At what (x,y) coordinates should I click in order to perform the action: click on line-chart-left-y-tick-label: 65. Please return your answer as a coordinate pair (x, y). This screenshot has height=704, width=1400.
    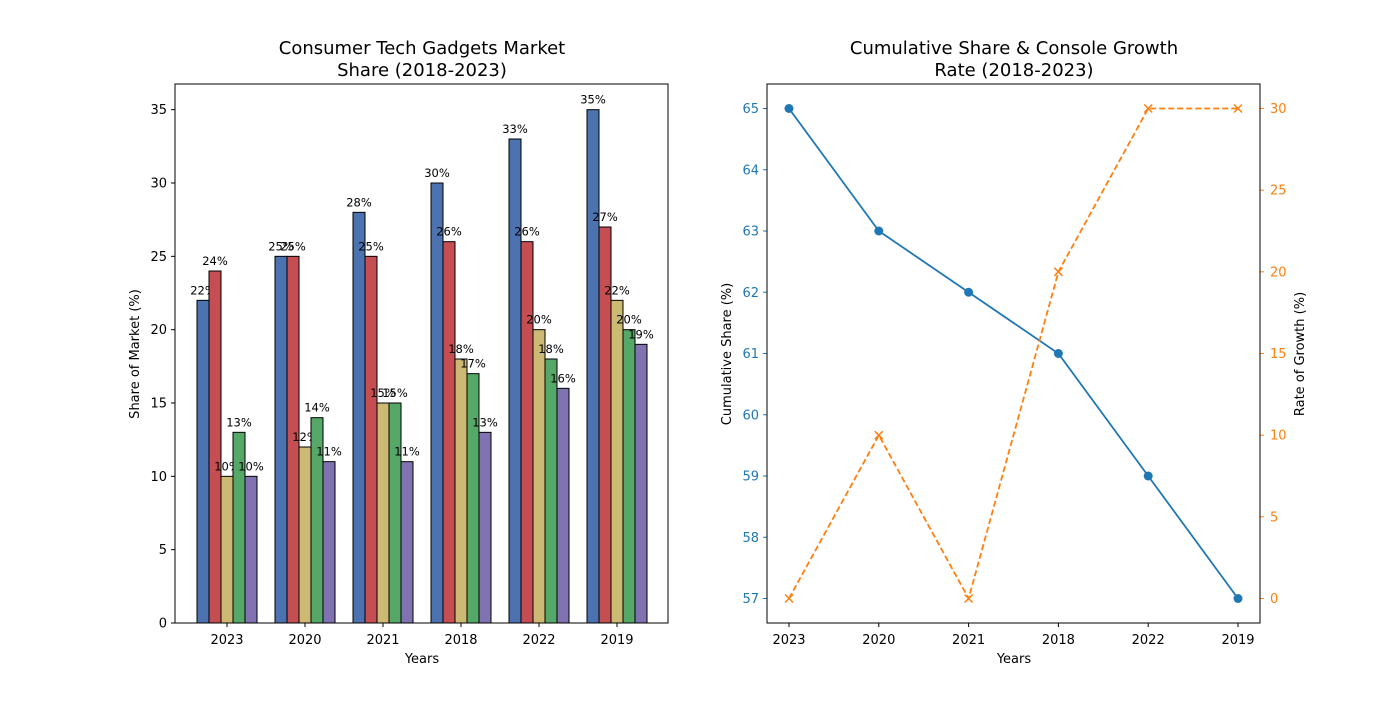
    Looking at the image, I should click on (750, 109).